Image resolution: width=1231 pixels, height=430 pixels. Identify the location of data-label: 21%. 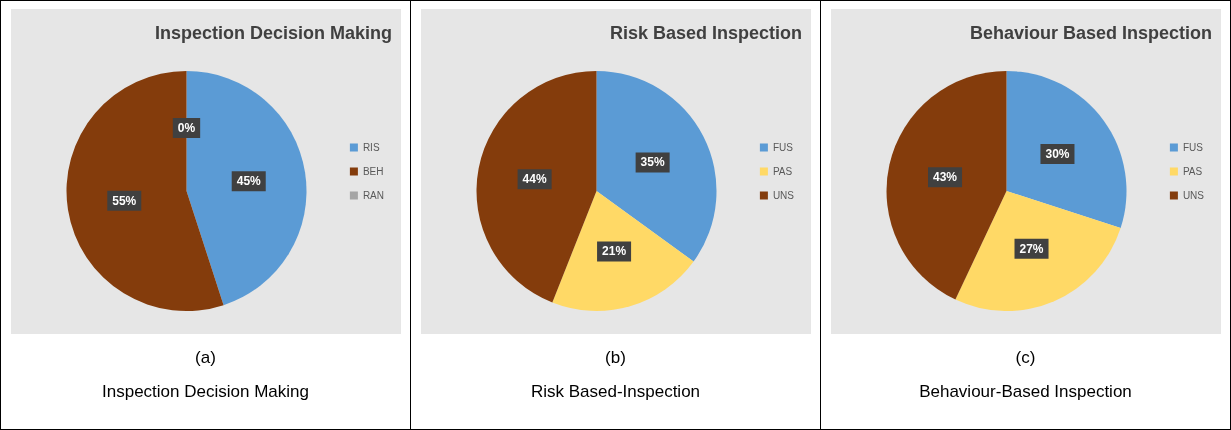
(613, 251).